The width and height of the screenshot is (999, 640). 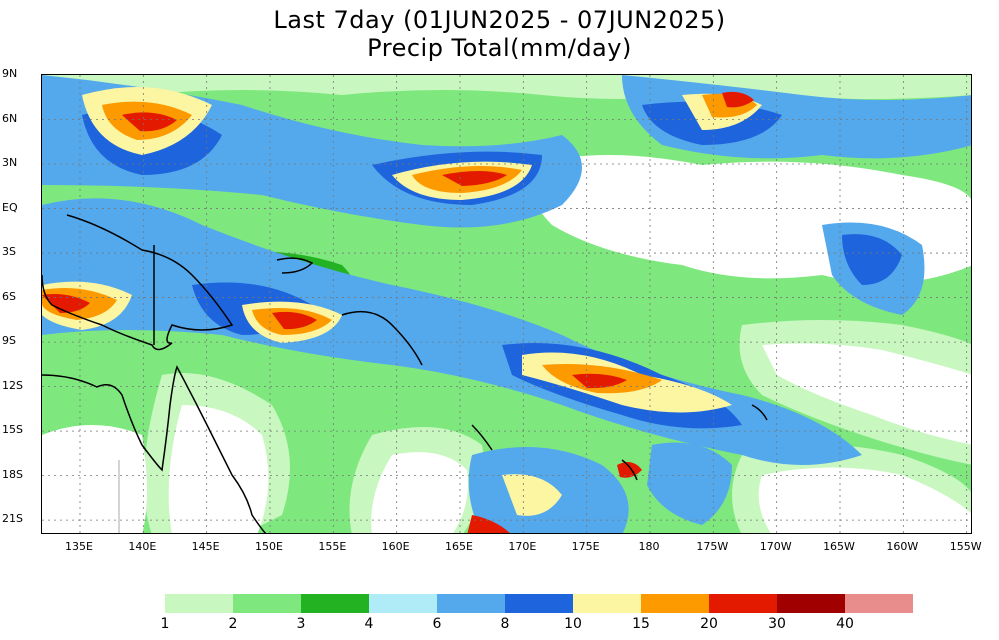 What do you see at coordinates (965, 546) in the screenshot?
I see `lon-tick-label: 155W` at bounding box center [965, 546].